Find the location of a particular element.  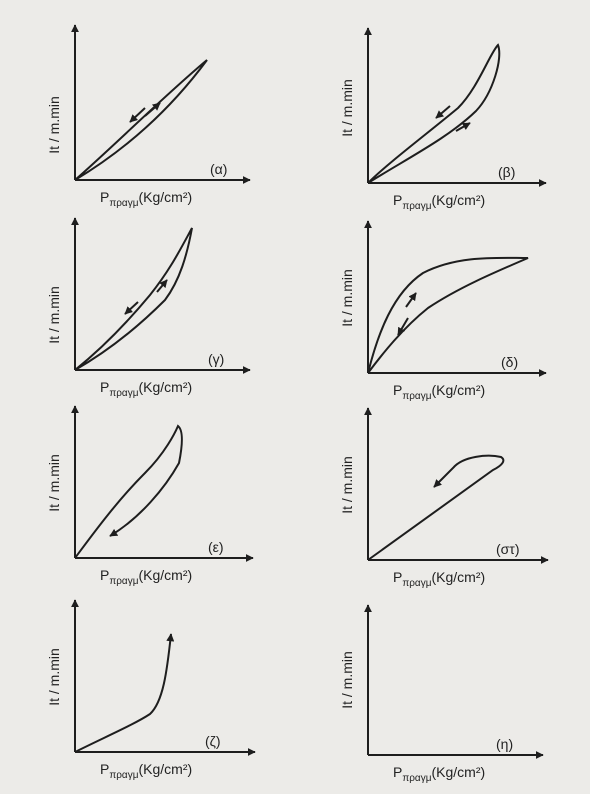

panel-tag: (δ) is located at coordinates (509, 362).